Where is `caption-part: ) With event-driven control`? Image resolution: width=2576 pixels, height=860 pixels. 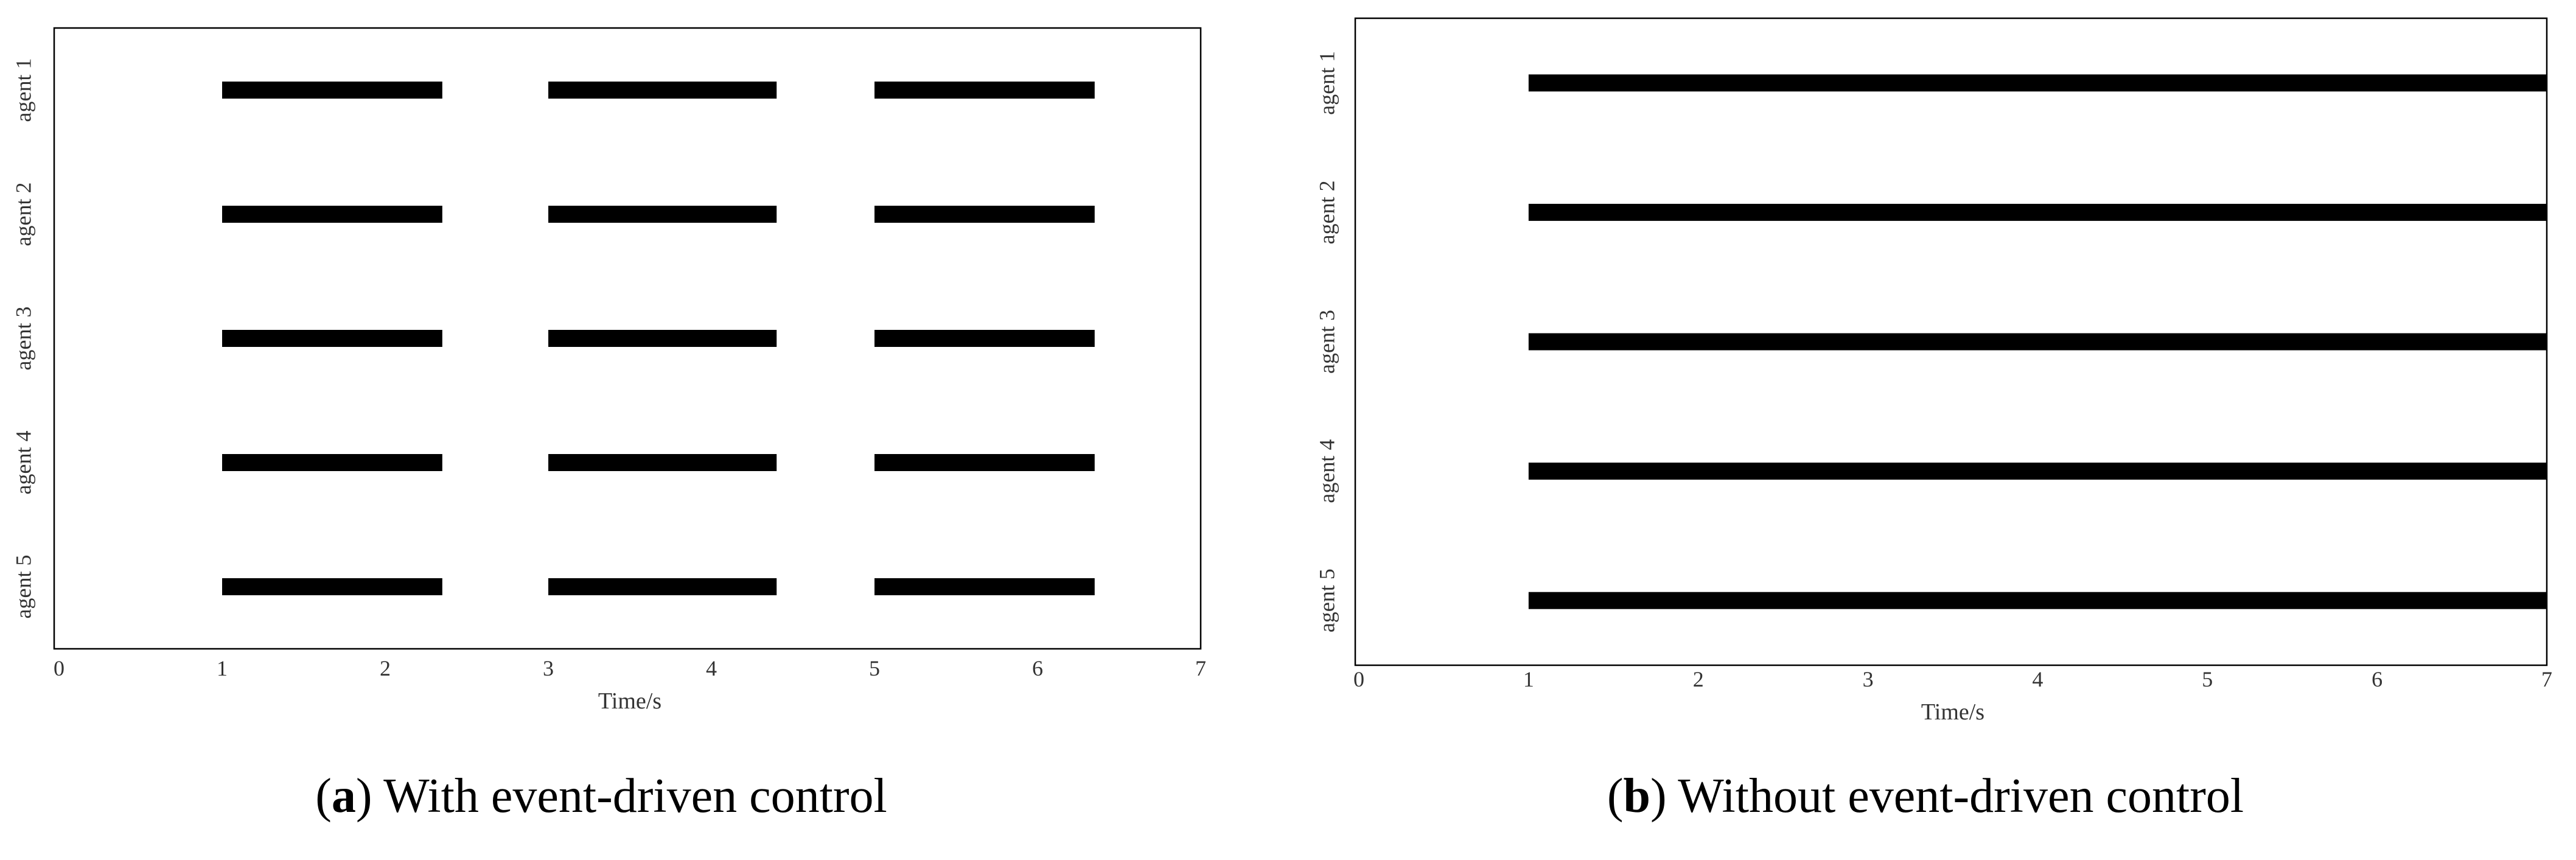 caption-part: ) With event-driven control is located at coordinates (621, 796).